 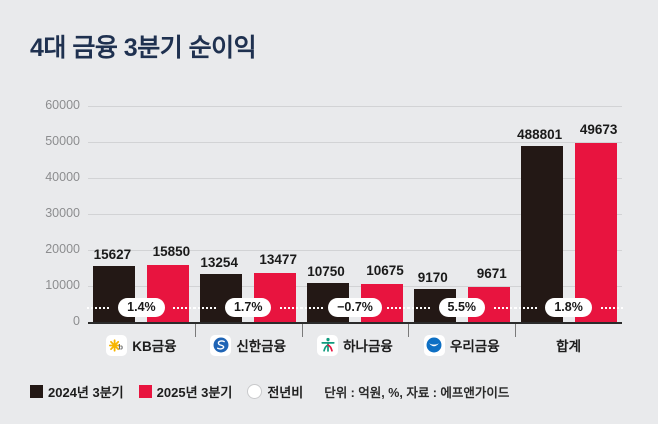 I want to click on legend-item-1: 2025년 3분기, so click(x=185, y=391).